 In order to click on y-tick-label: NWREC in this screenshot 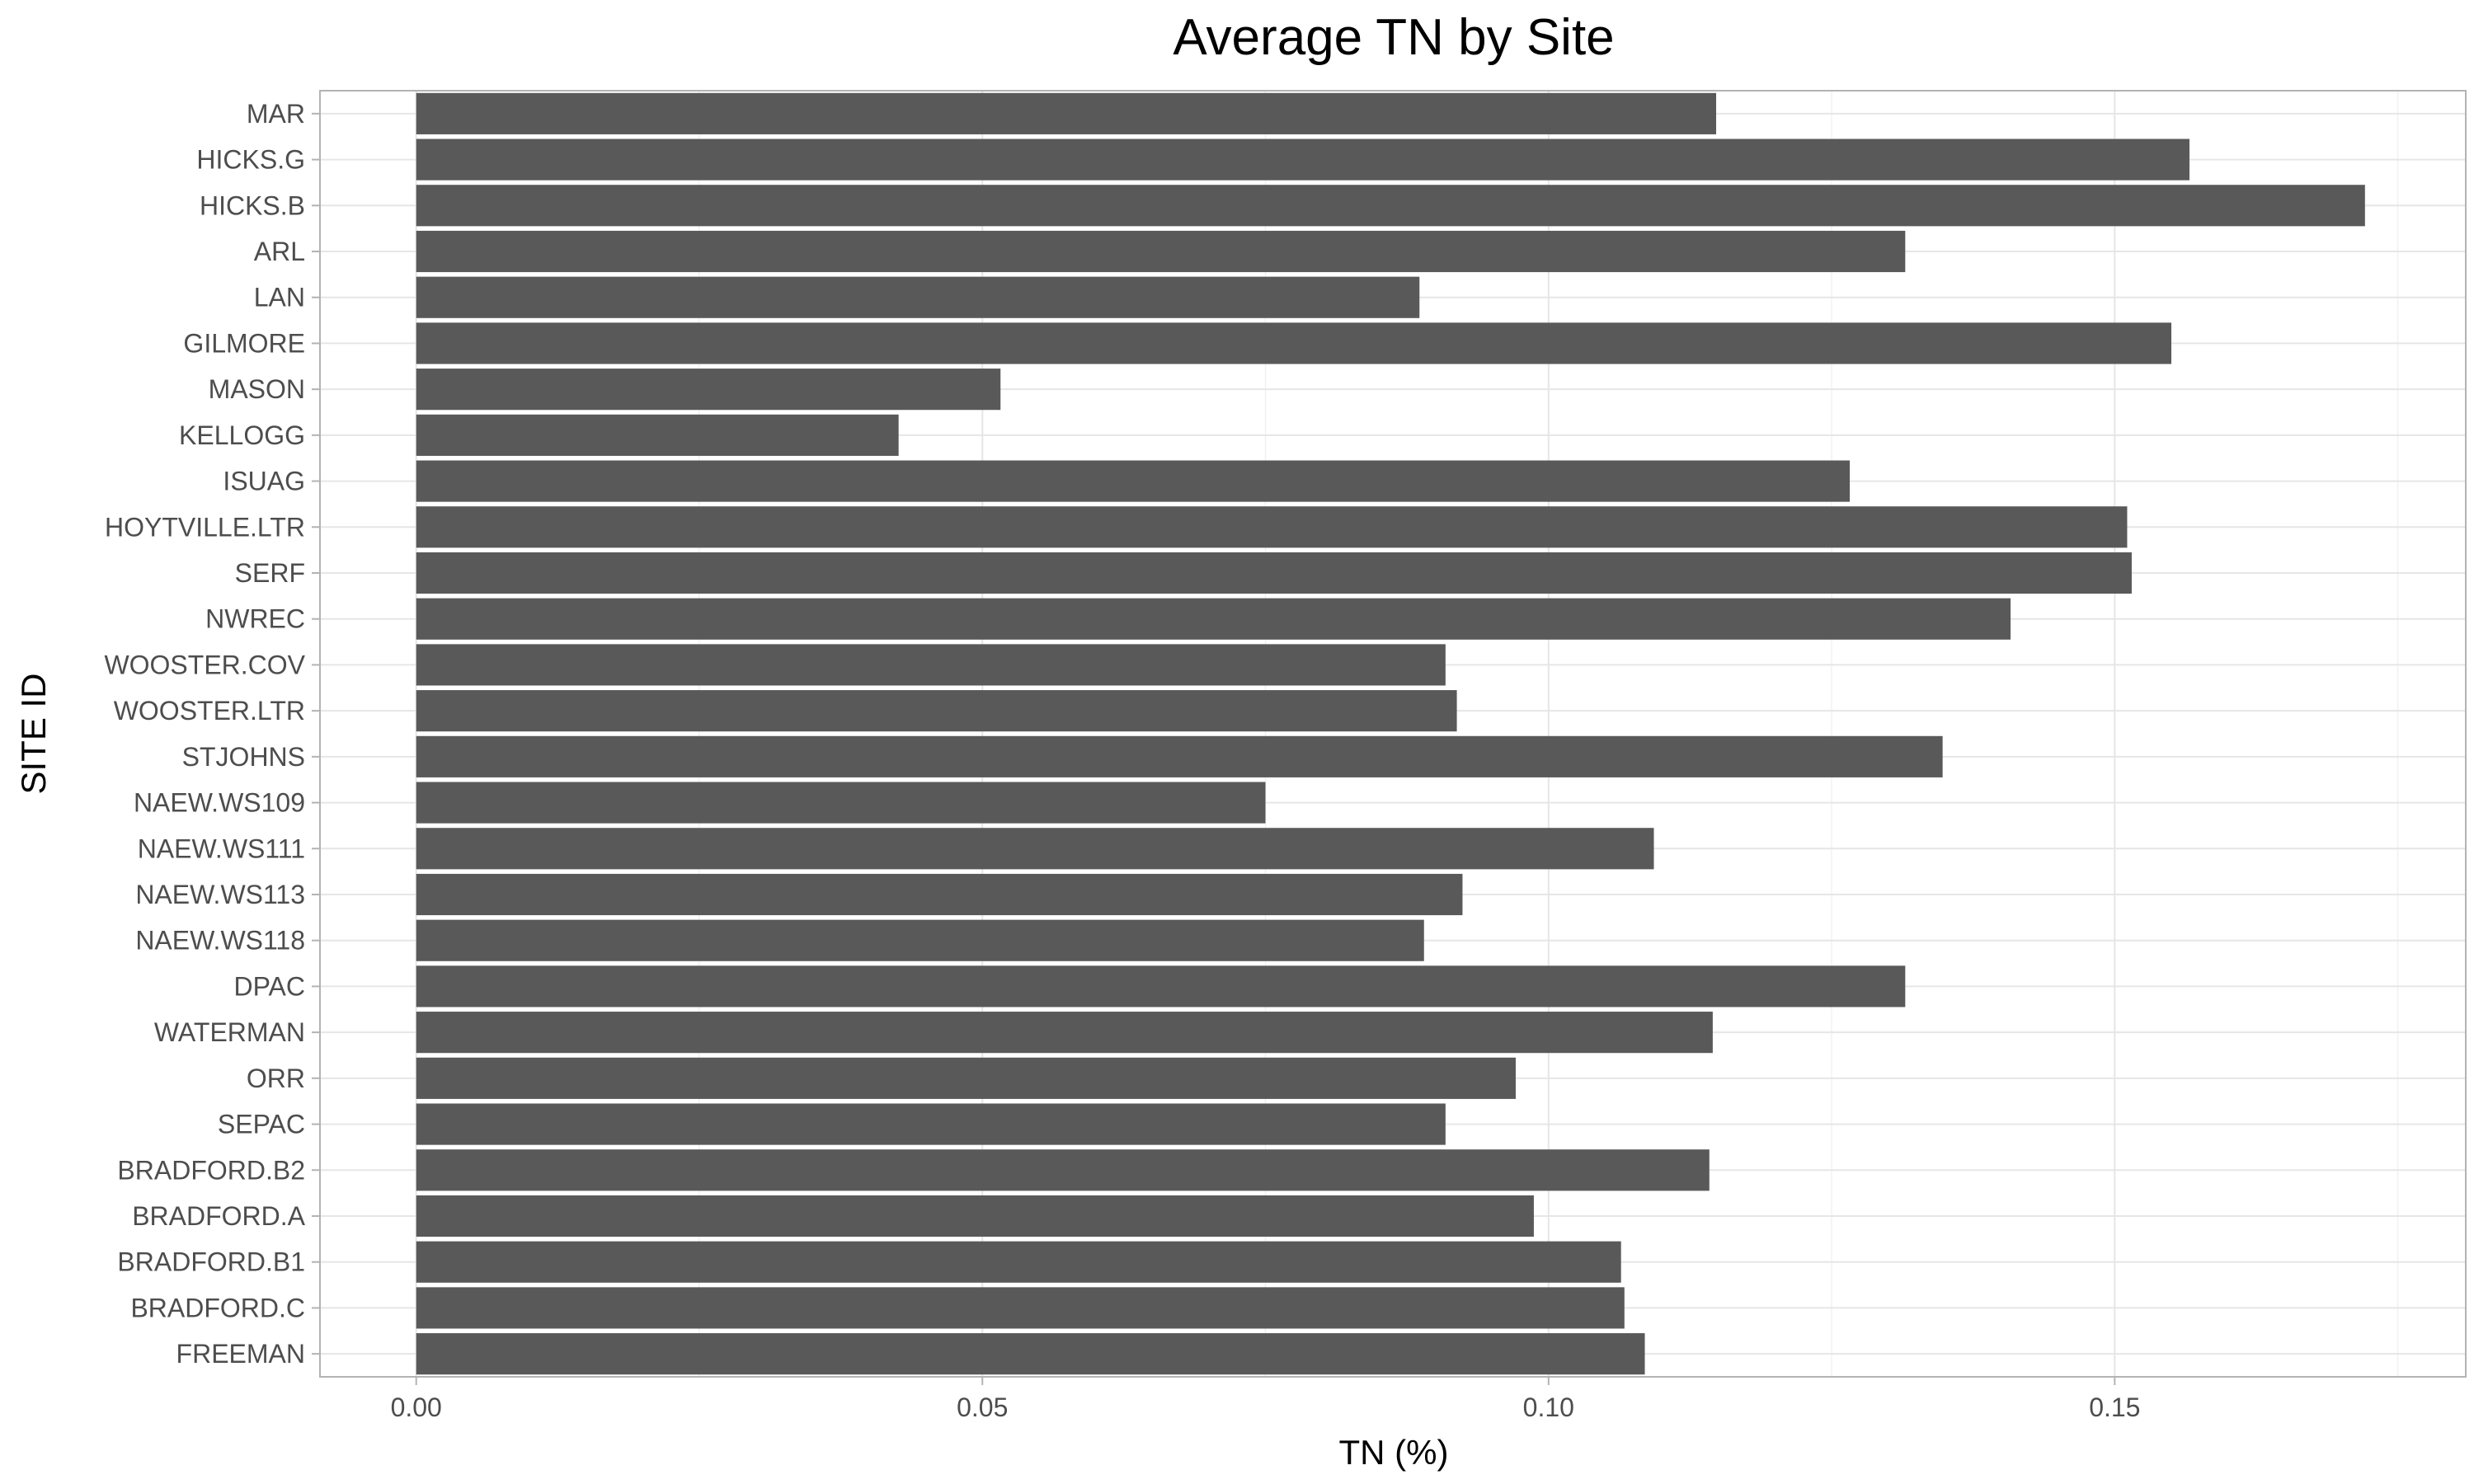, I will do `click(255, 619)`.